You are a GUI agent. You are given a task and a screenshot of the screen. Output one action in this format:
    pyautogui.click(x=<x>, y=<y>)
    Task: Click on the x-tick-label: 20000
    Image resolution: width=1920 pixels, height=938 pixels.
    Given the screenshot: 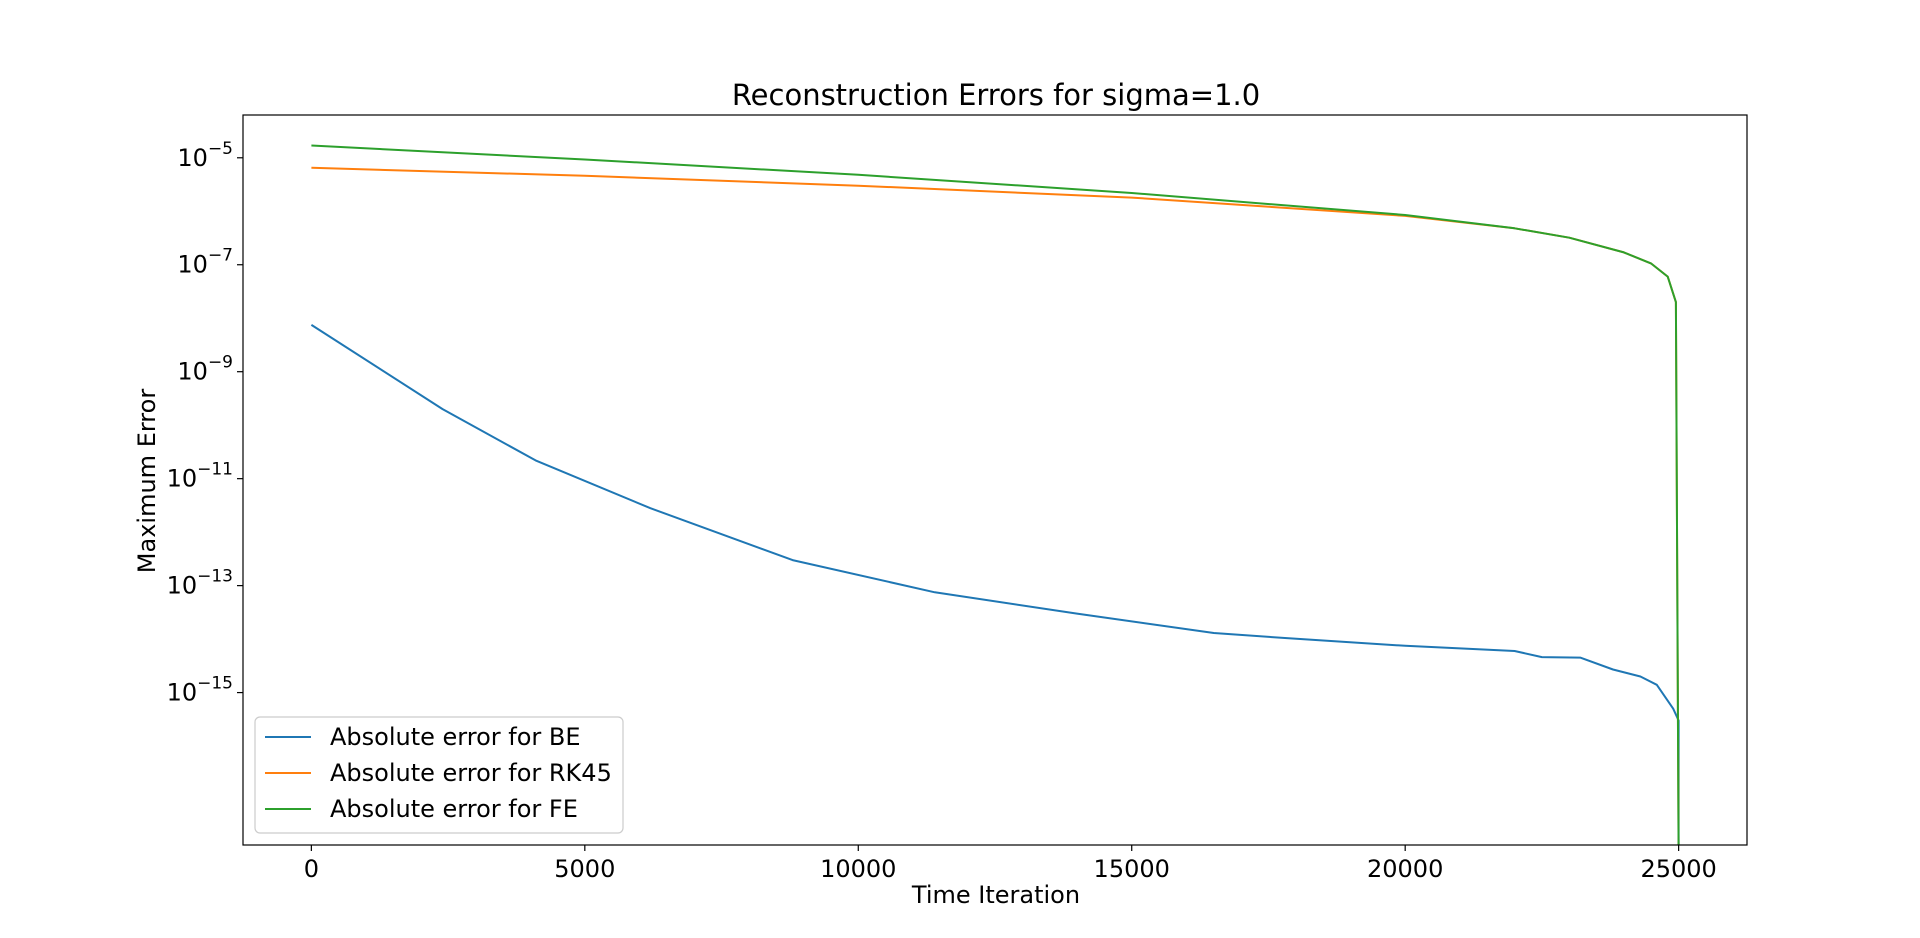 What is the action you would take?
    pyautogui.click(x=1405, y=869)
    